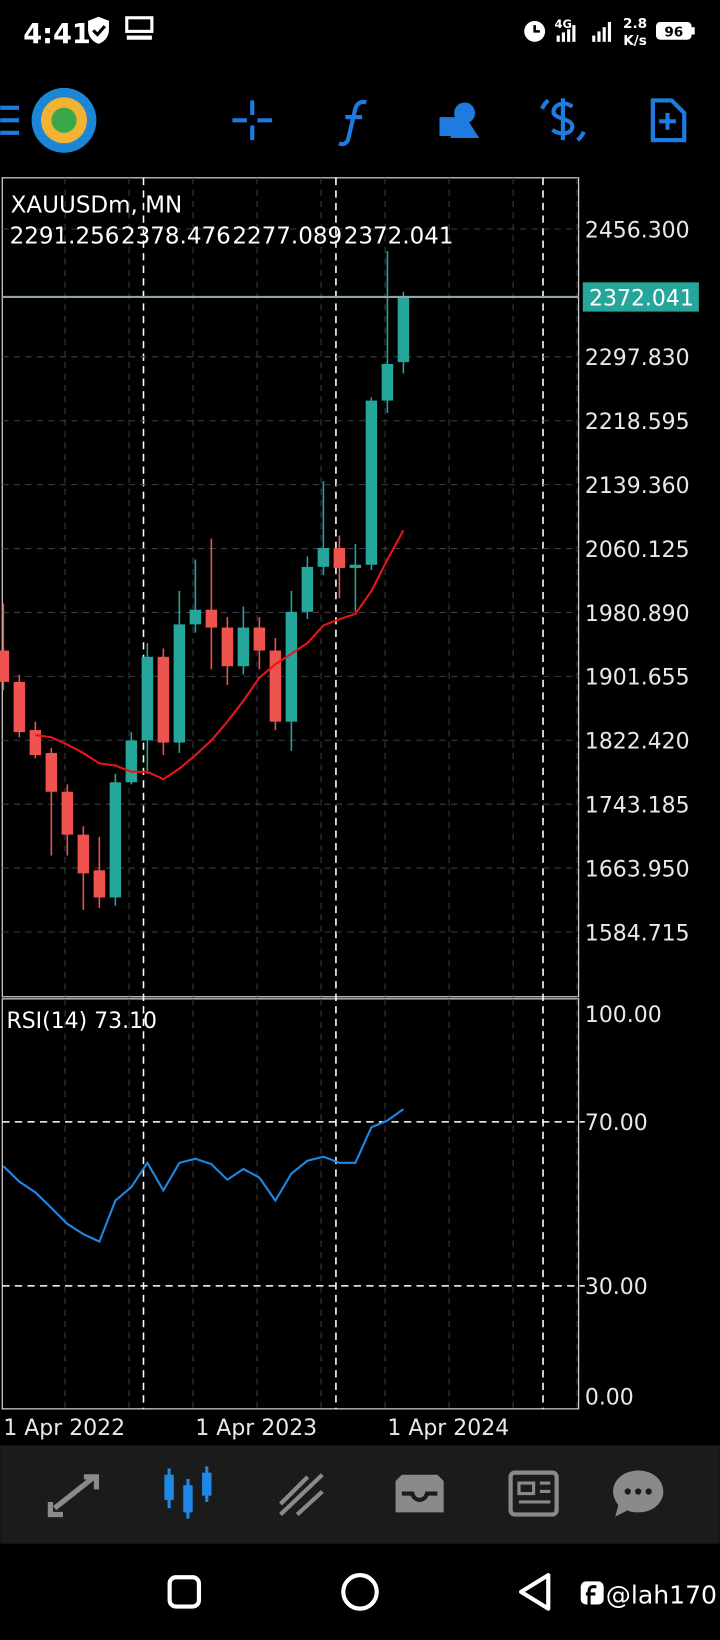 This screenshot has width=720, height=1640. What do you see at coordinates (360, 1494) in the screenshot?
I see `bottom-nav` at bounding box center [360, 1494].